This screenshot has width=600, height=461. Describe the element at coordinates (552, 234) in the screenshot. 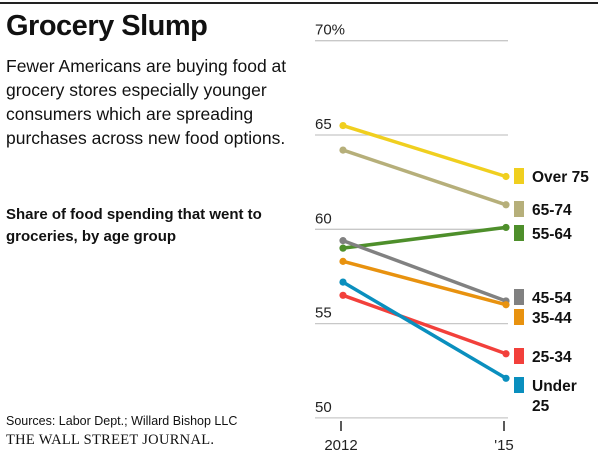

I see `legend-label: 55-64` at that location.